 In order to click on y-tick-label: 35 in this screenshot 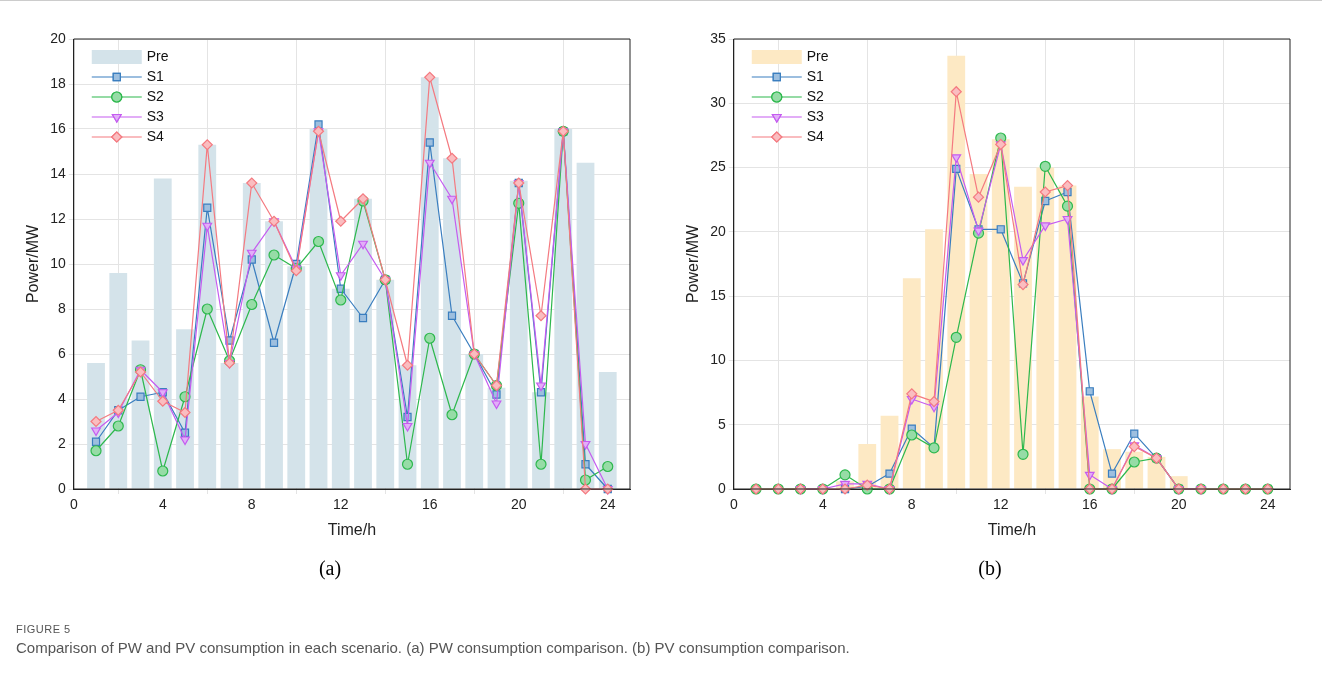, I will do `click(718, 37)`.